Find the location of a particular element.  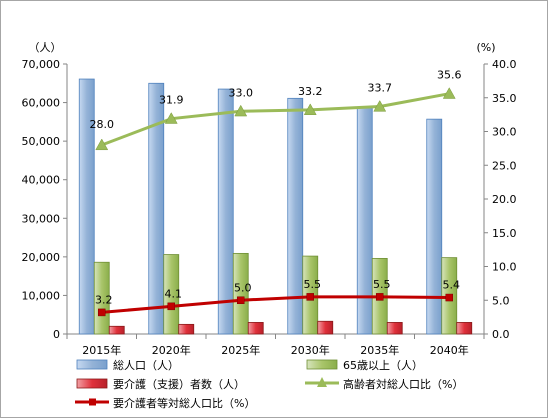

y-right-tick-label: 35.0 is located at coordinates (504, 98).